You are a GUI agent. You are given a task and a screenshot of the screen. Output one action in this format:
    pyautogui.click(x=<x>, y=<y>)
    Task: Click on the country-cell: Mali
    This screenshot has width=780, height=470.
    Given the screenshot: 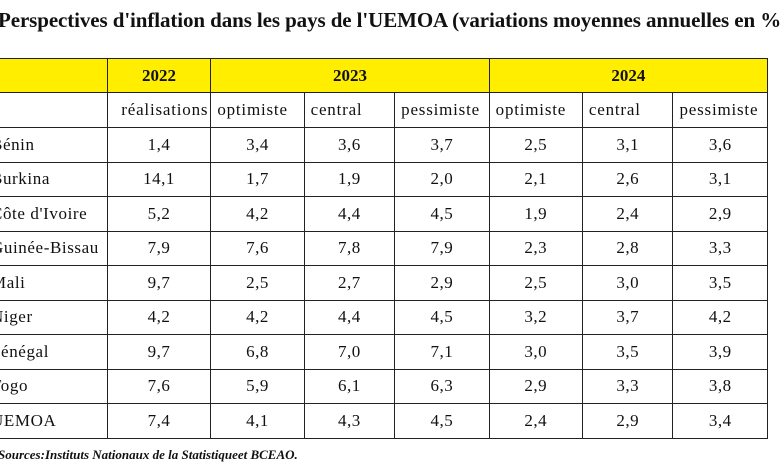 What is the action you would take?
    pyautogui.click(x=54, y=283)
    